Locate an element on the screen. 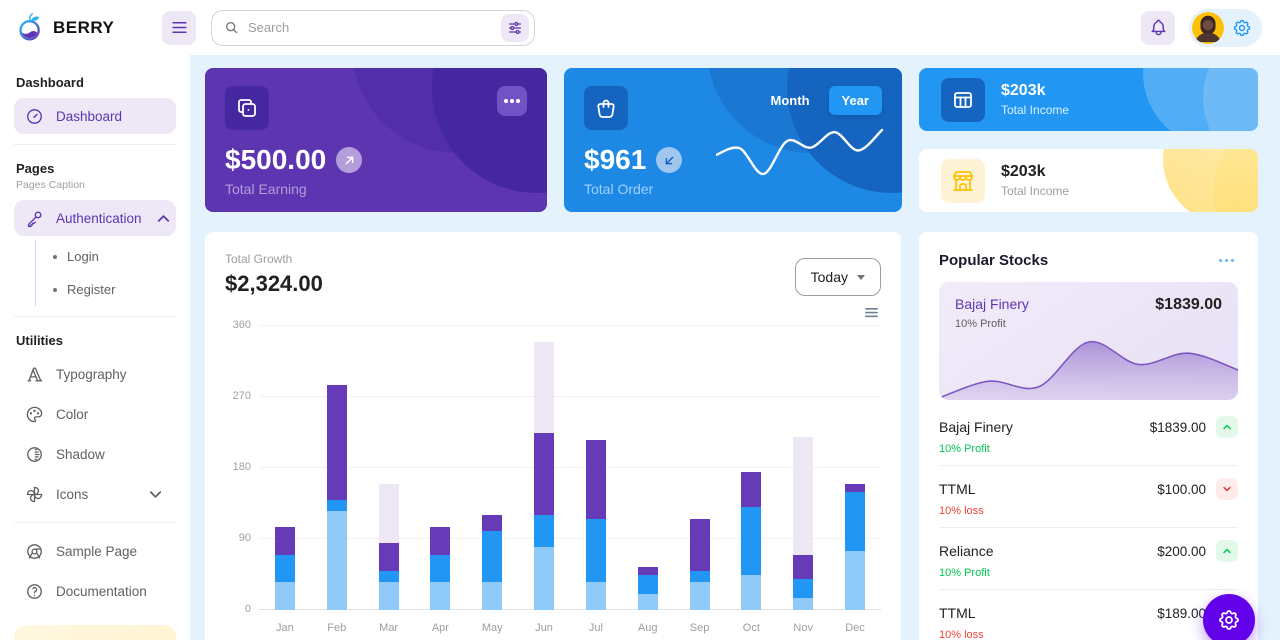  total-income-blue-card: $203k Total Income is located at coordinates (1088, 99).